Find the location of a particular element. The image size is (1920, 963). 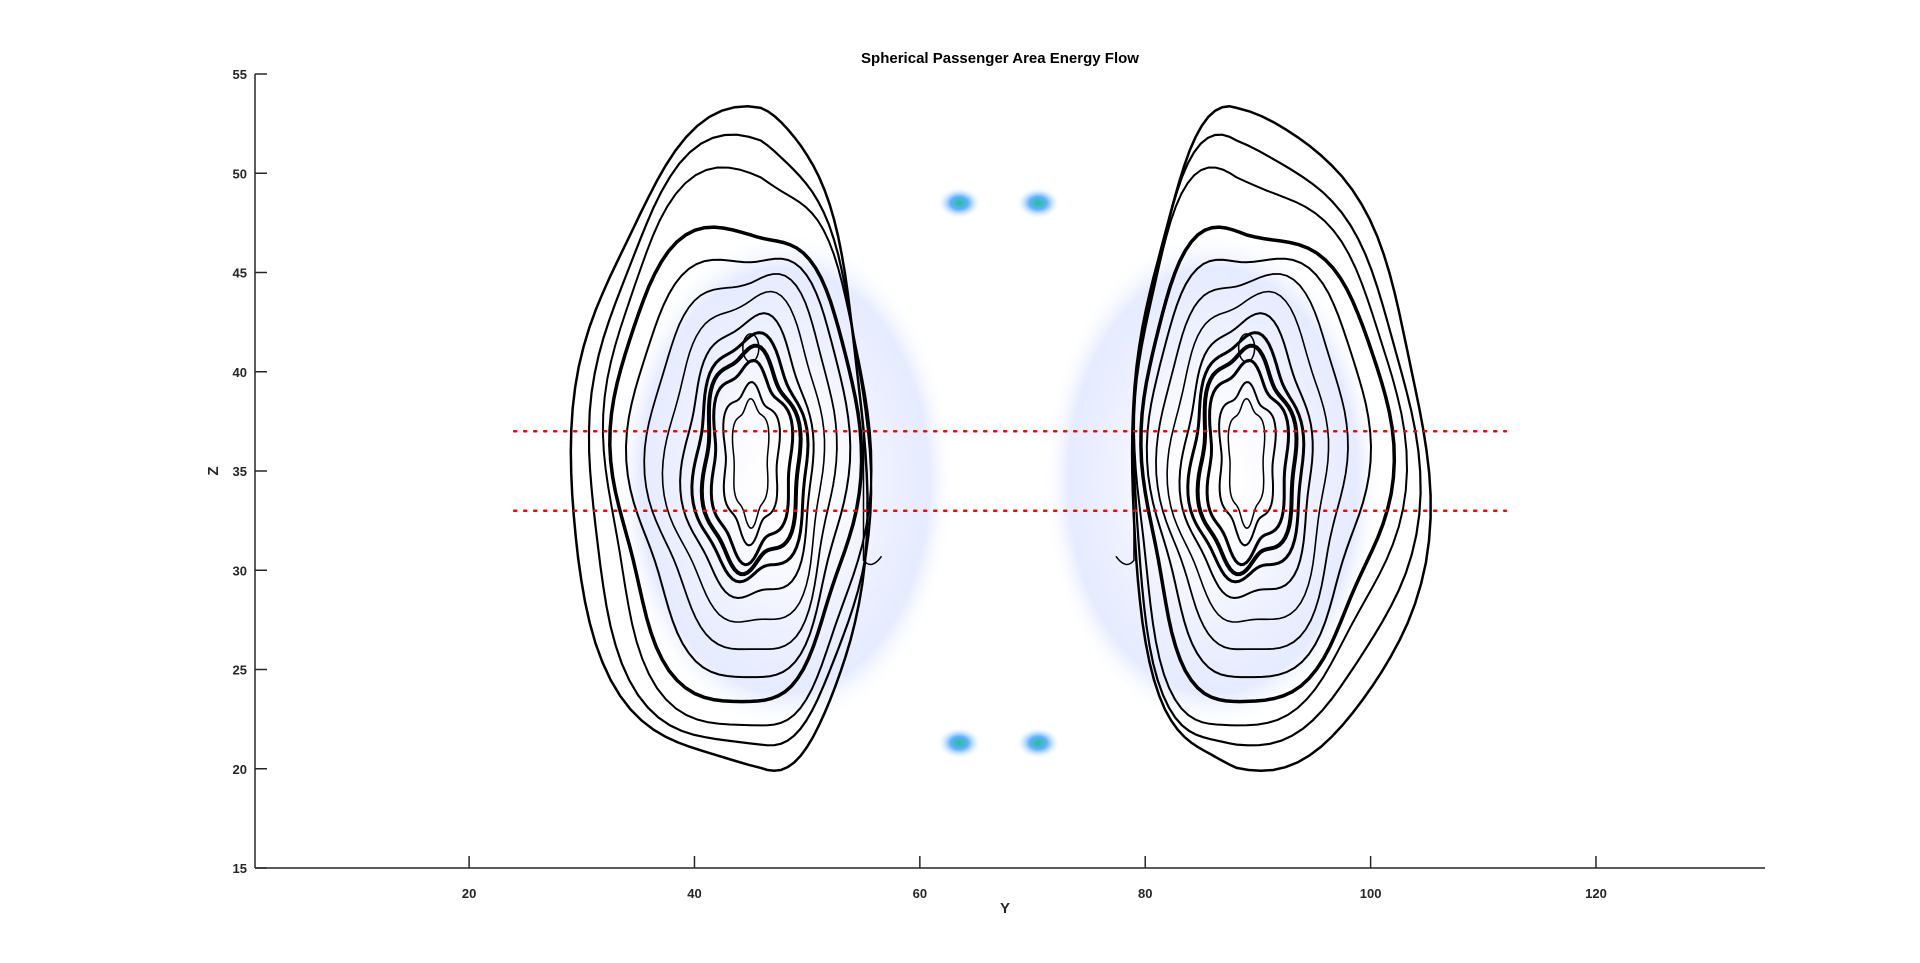

y-tick-label: 30 is located at coordinates (240, 570).